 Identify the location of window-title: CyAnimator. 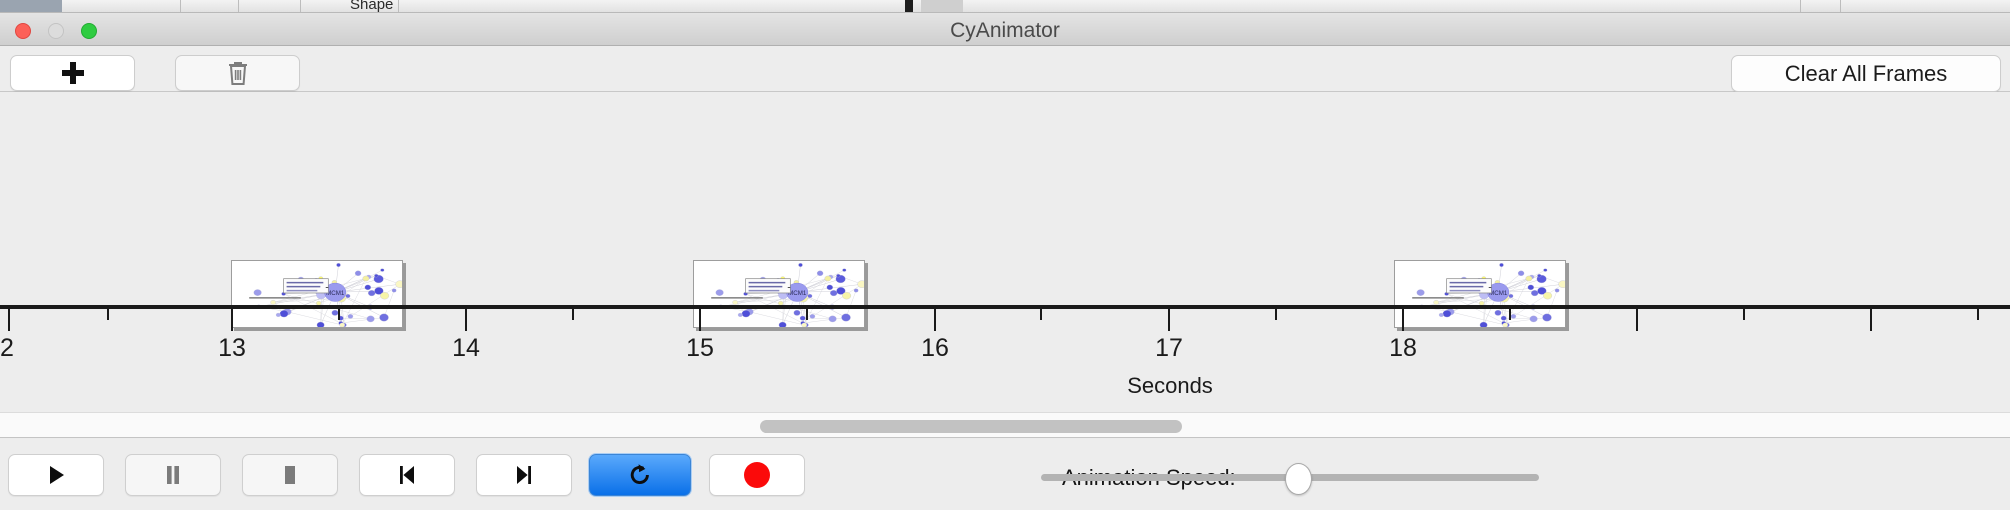
(1005, 30).